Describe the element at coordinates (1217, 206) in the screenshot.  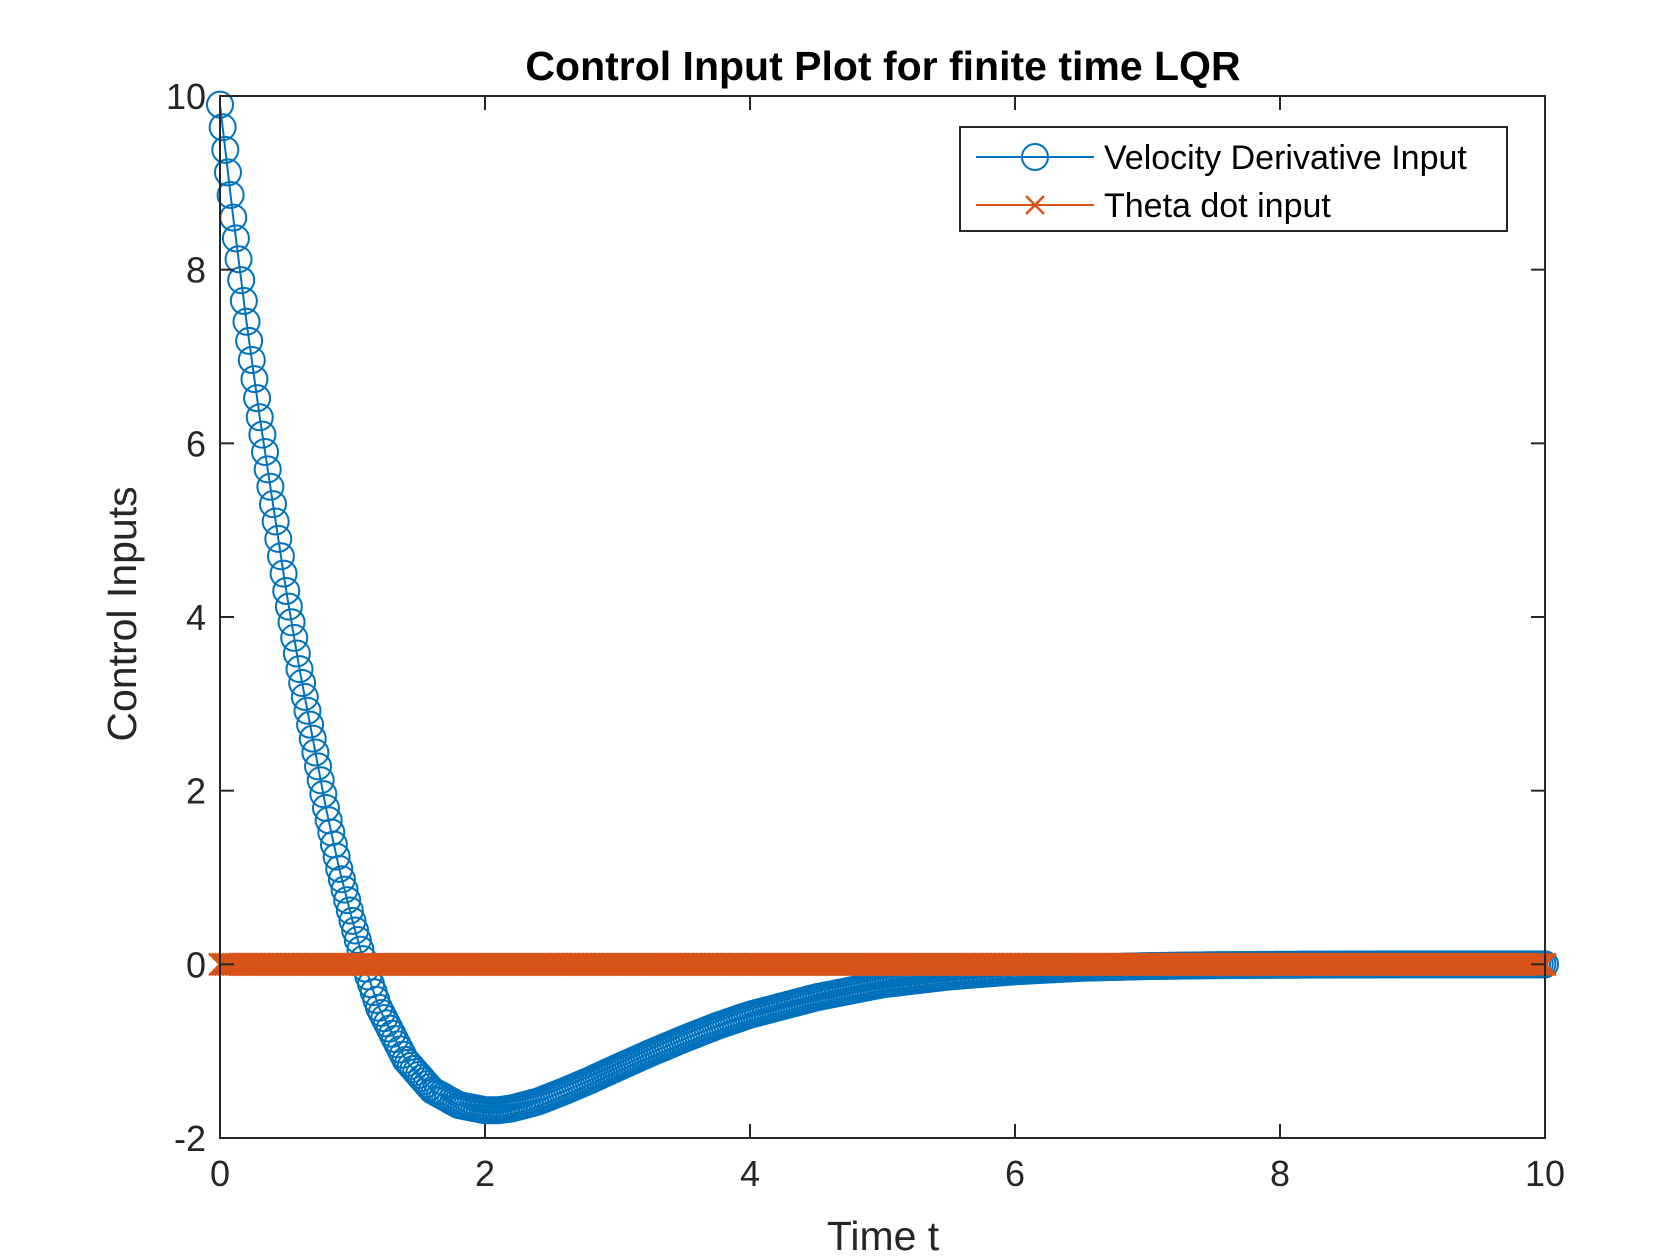
I see `legend-label-theta-dot-input: Theta dot input` at that location.